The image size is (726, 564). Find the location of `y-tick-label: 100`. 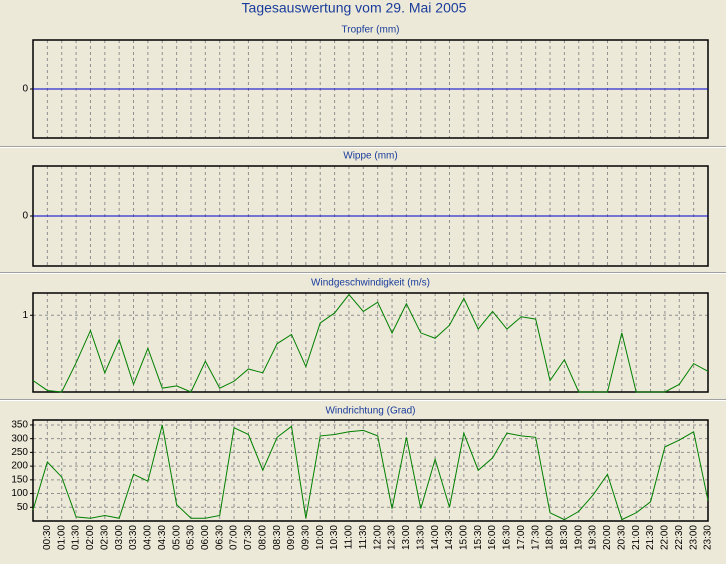

y-tick-label: 100 is located at coordinates (19, 493).